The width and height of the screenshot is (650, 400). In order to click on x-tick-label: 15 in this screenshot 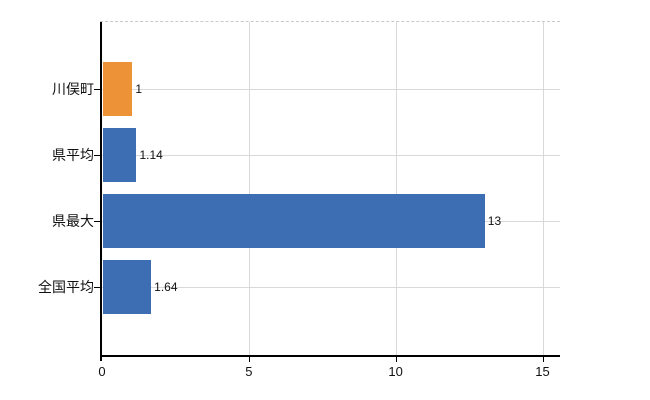, I will do `click(542, 371)`.